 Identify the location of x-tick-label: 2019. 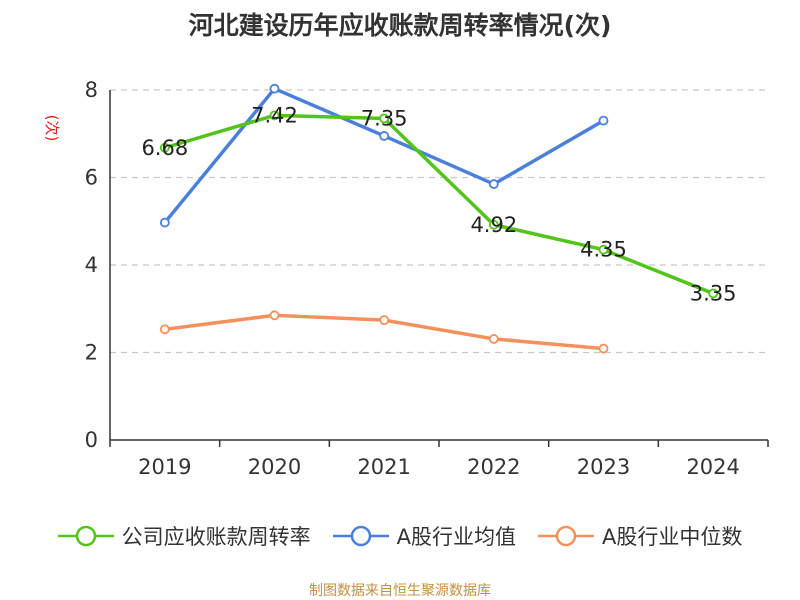
(164, 467).